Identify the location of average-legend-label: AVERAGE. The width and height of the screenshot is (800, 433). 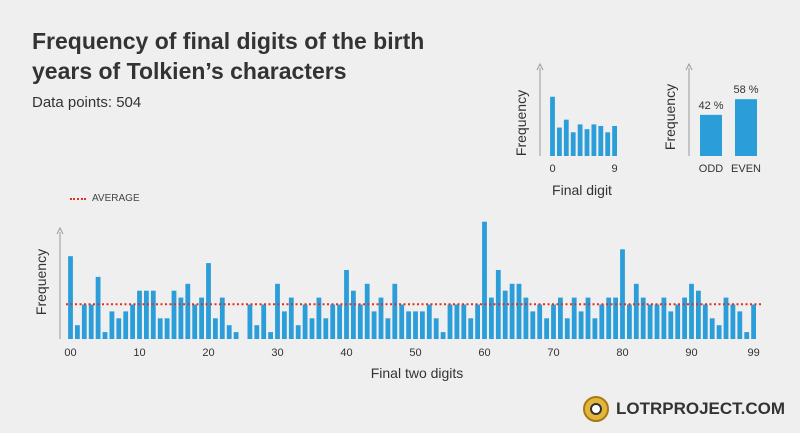
(116, 198).